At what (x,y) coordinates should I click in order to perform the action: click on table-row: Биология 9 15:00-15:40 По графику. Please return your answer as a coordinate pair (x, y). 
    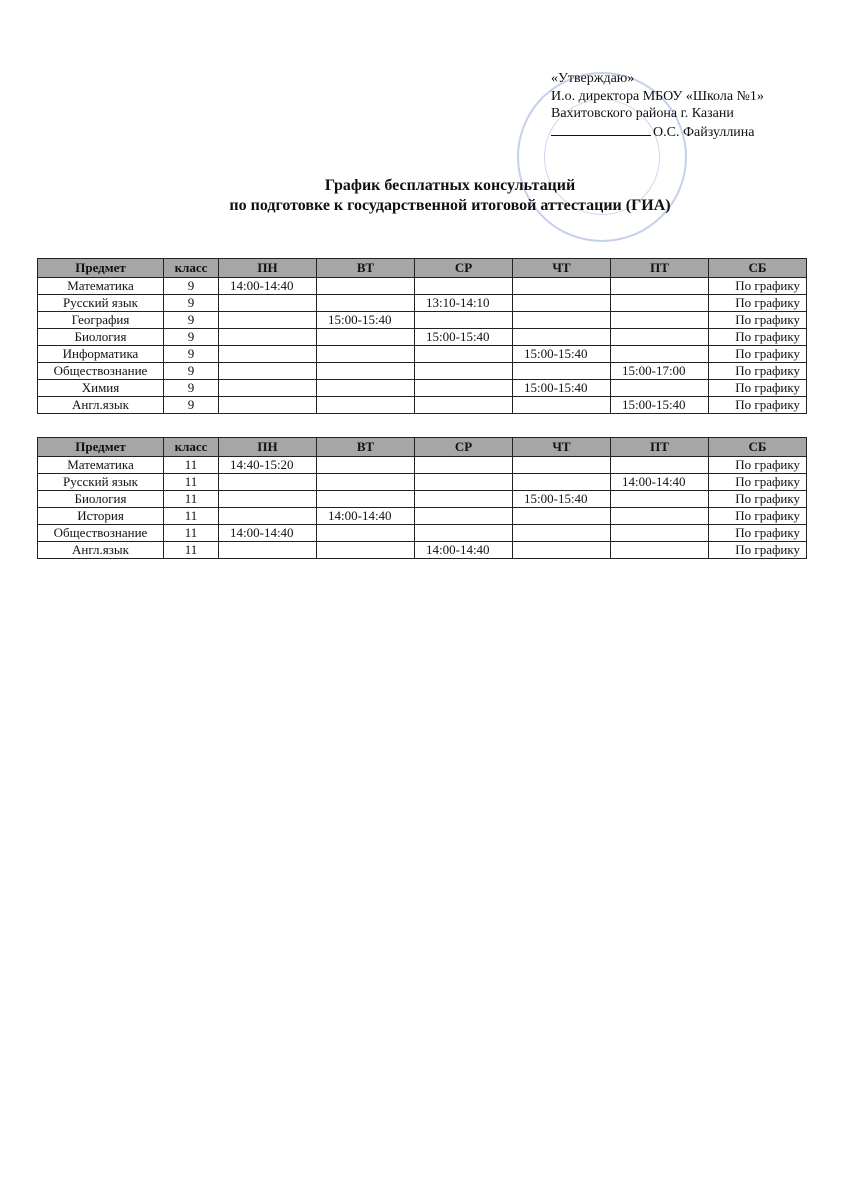
    Looking at the image, I should click on (422, 337).